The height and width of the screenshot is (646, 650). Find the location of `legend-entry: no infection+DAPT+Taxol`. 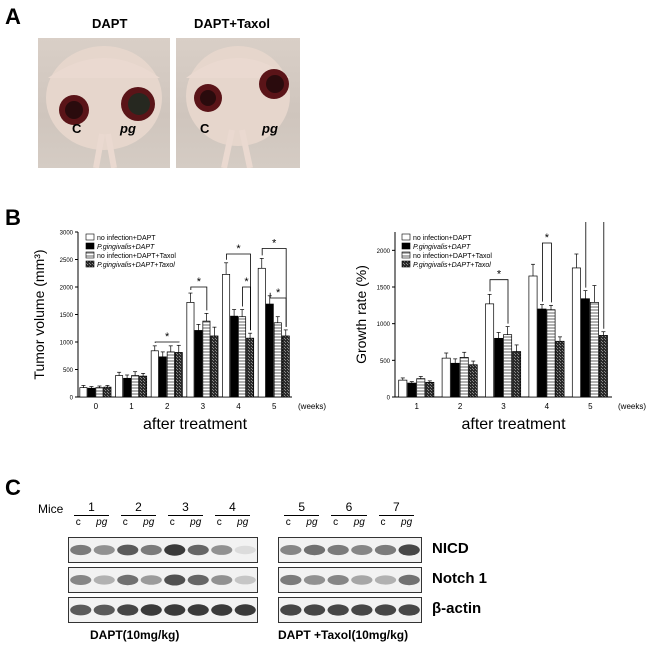

legend-entry: no infection+DAPT+Taxol is located at coordinates (452, 256).